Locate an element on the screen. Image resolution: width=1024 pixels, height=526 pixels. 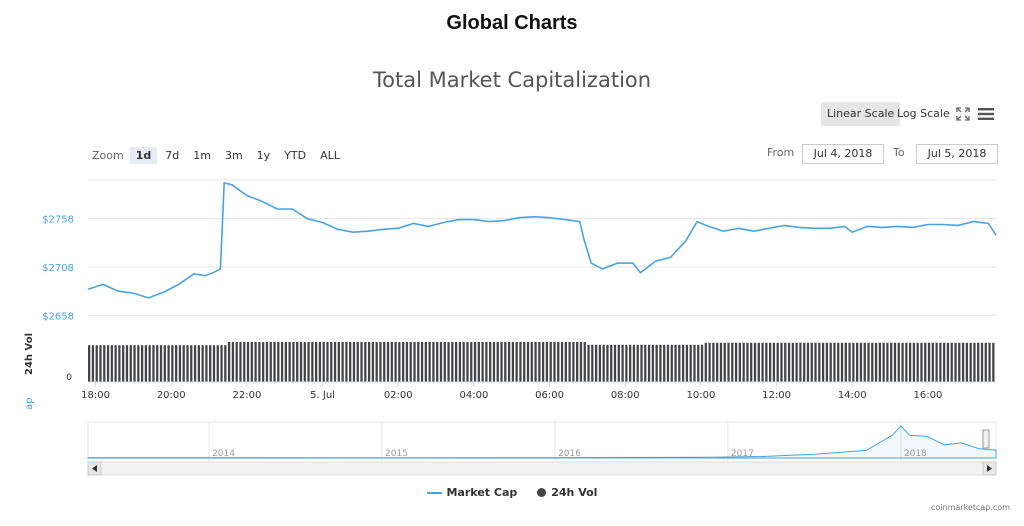
zoom-3m-button: 3m is located at coordinates (233, 155).